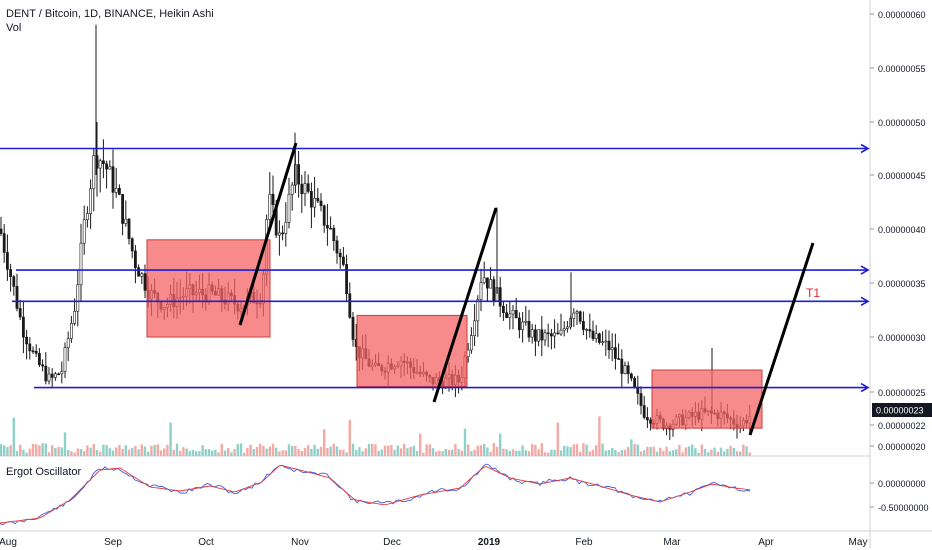 This screenshot has width=932, height=550. I want to click on price-tick-label: 0.00000020, so click(902, 447).